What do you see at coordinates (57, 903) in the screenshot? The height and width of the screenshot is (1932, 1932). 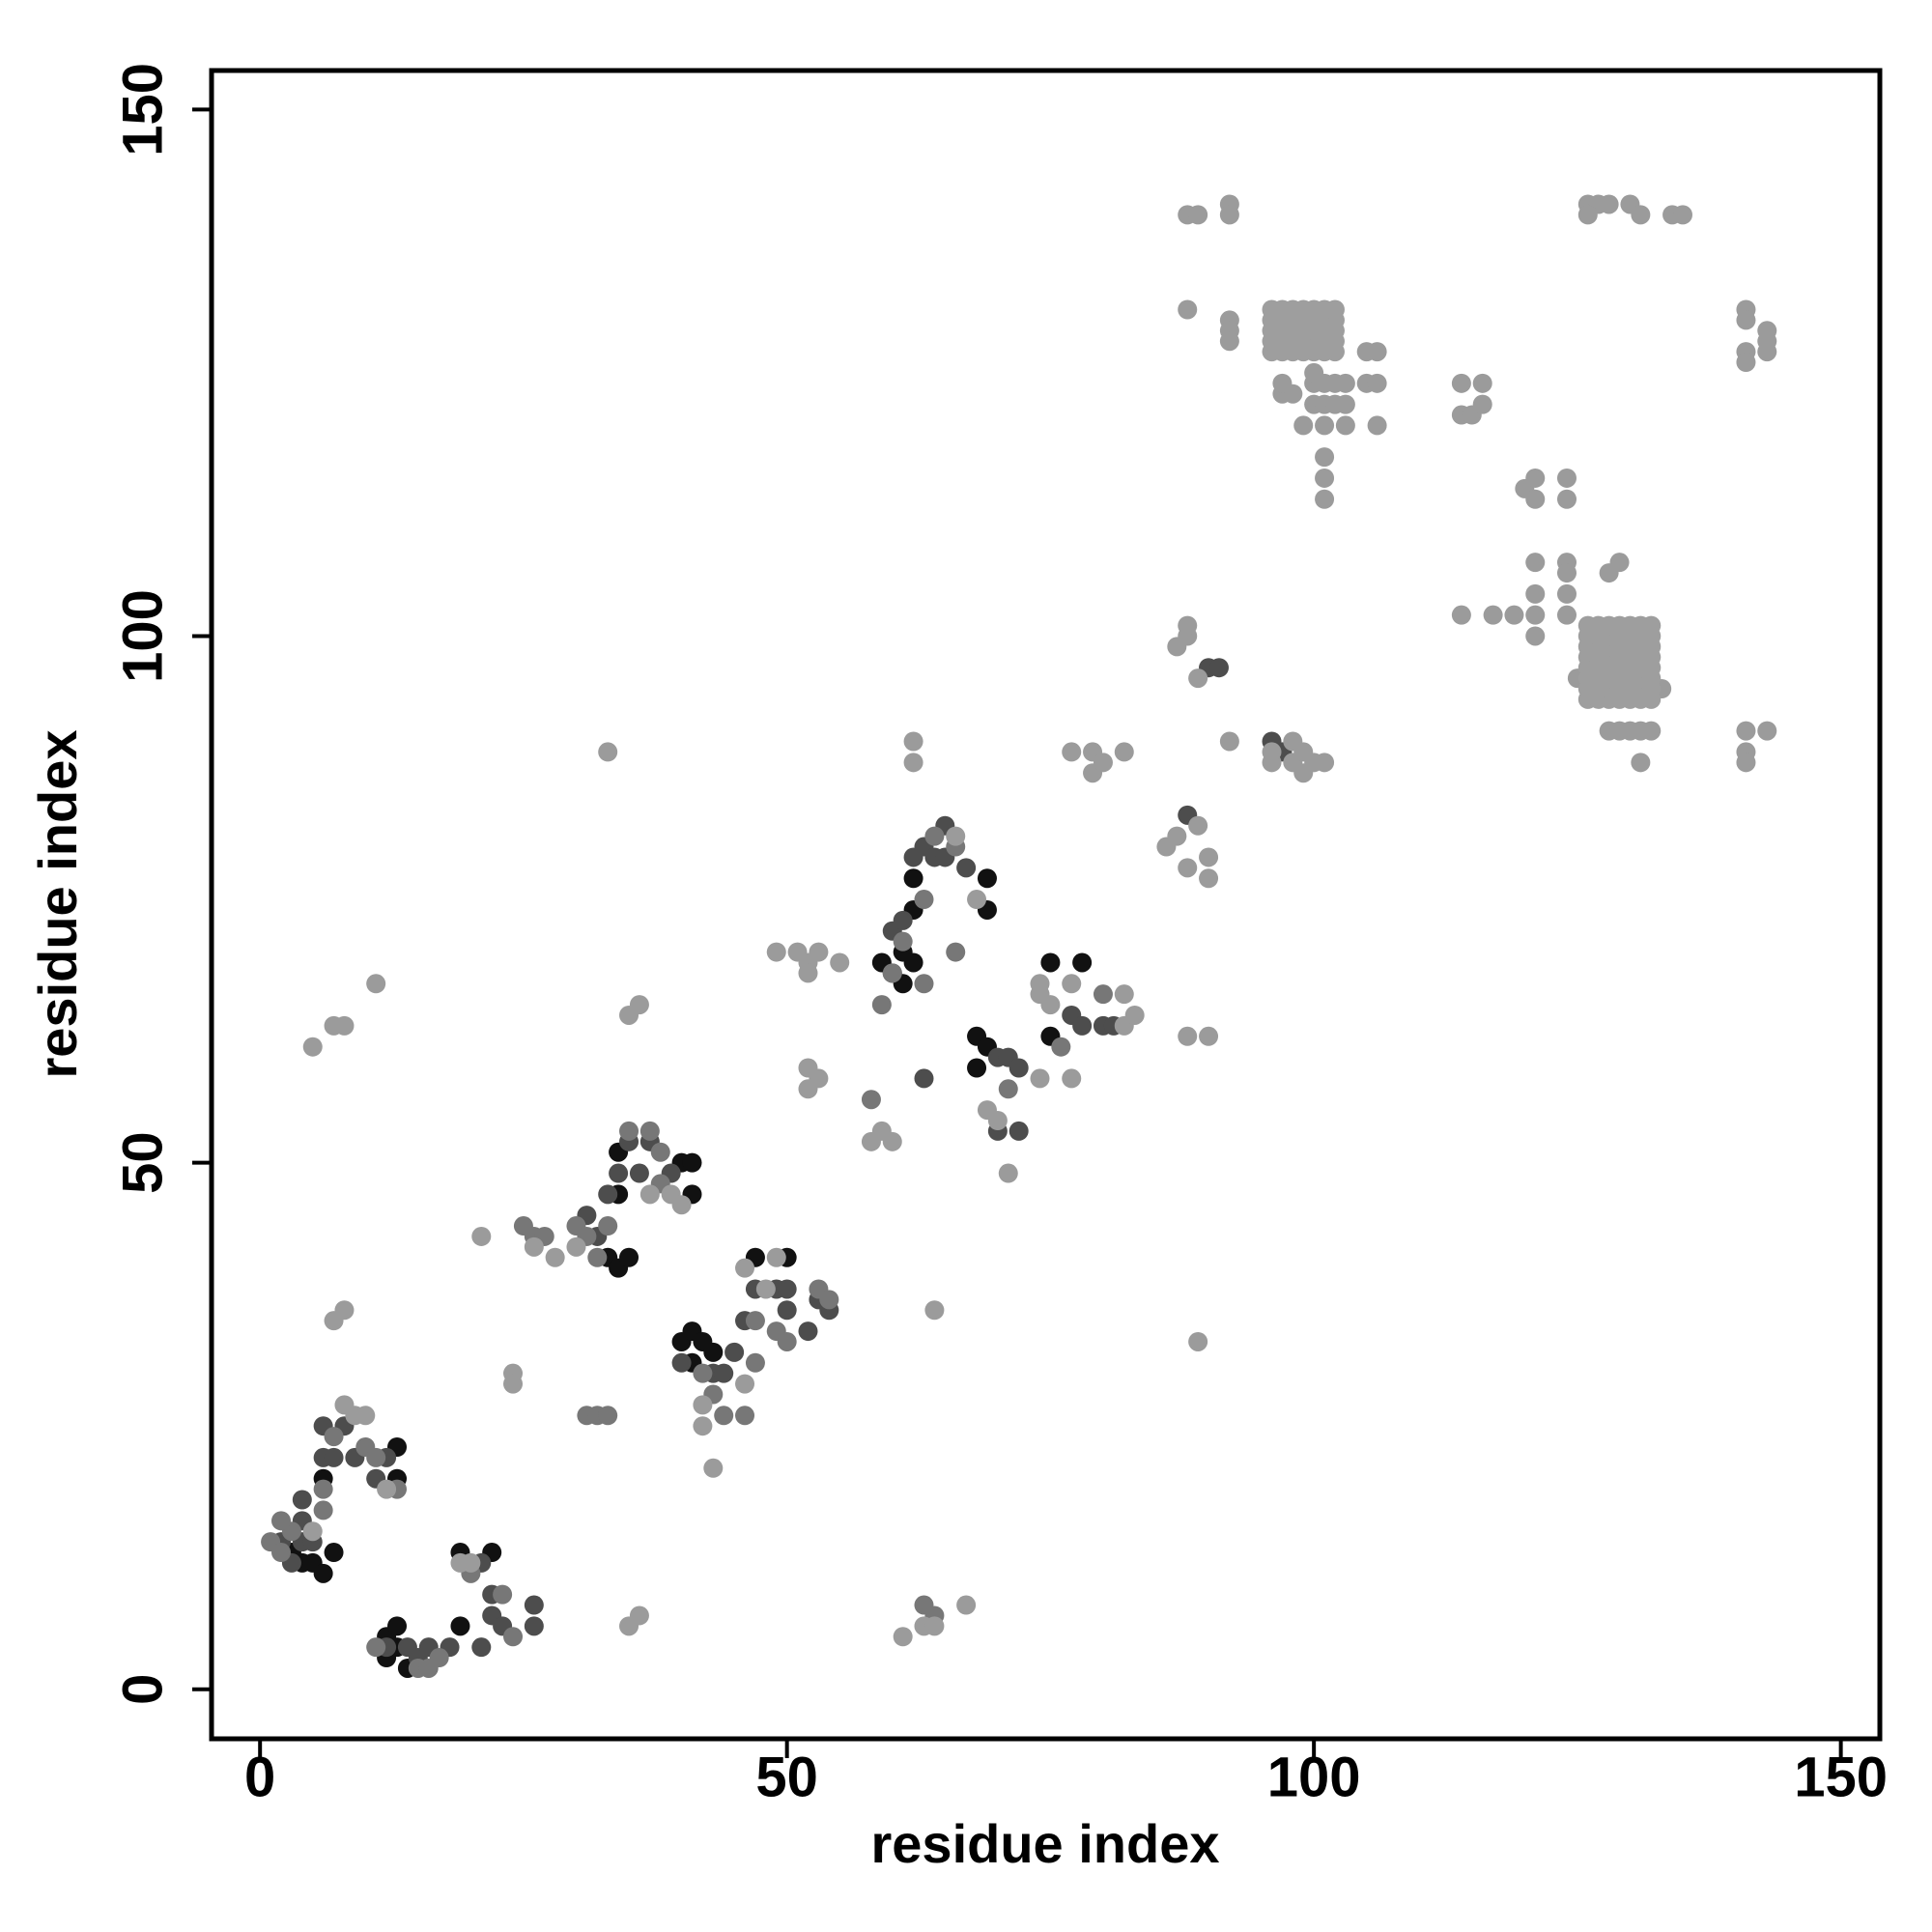 I see `y-axis-label: residue index` at bounding box center [57, 903].